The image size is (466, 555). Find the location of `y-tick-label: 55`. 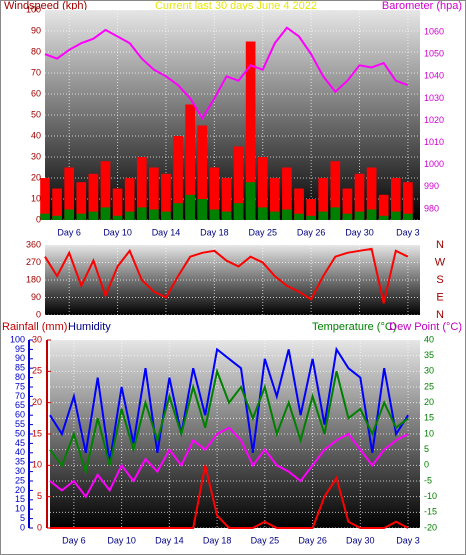

y-tick-label: 55 is located at coordinates (20, 424).